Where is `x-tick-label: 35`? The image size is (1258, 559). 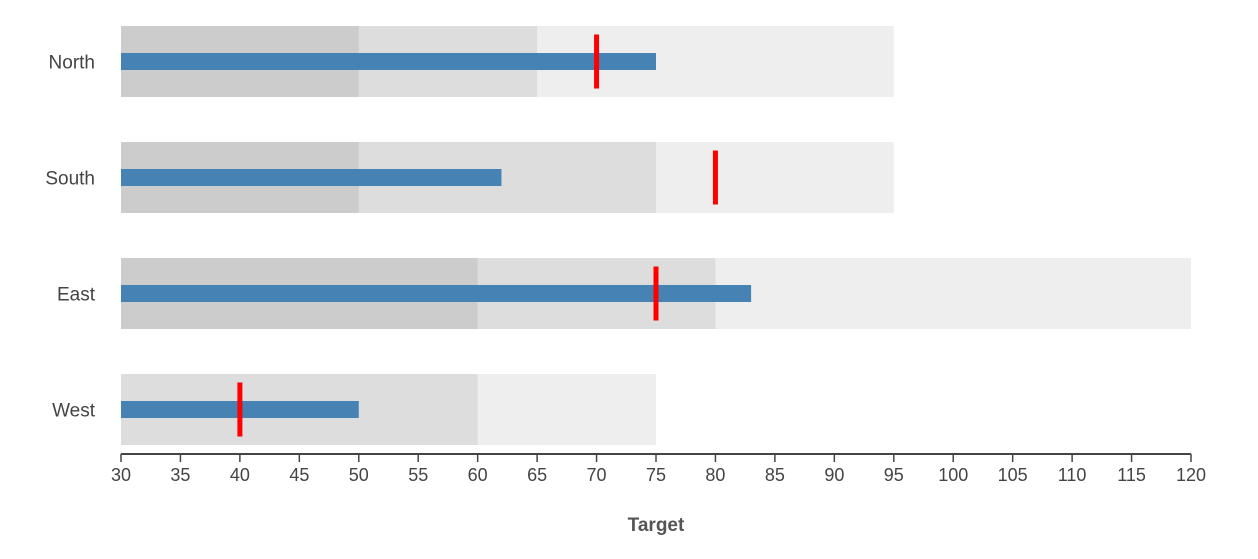
x-tick-label: 35 is located at coordinates (180, 475).